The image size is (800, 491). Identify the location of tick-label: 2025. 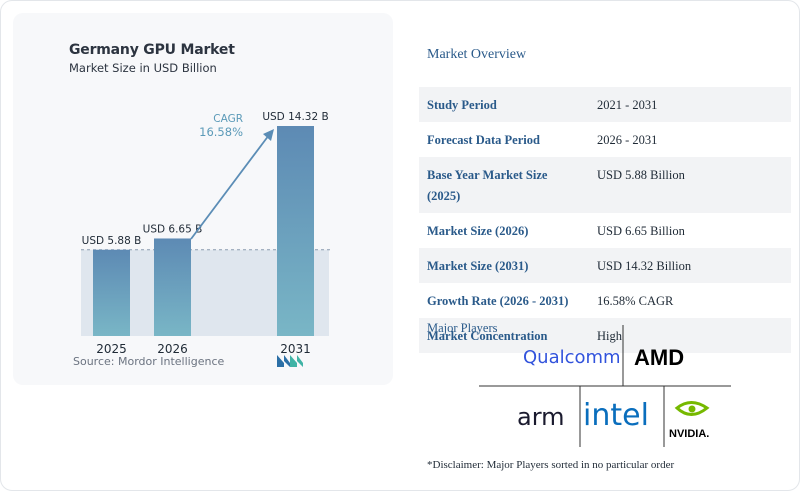
(111, 349).